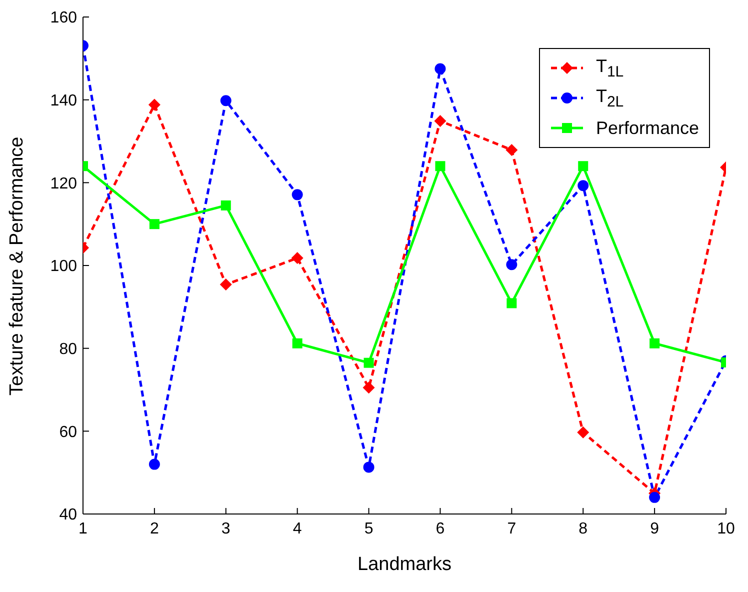 This screenshot has width=748, height=592. Describe the element at coordinates (440, 529) in the screenshot. I see `x-tick-label: 6` at that location.